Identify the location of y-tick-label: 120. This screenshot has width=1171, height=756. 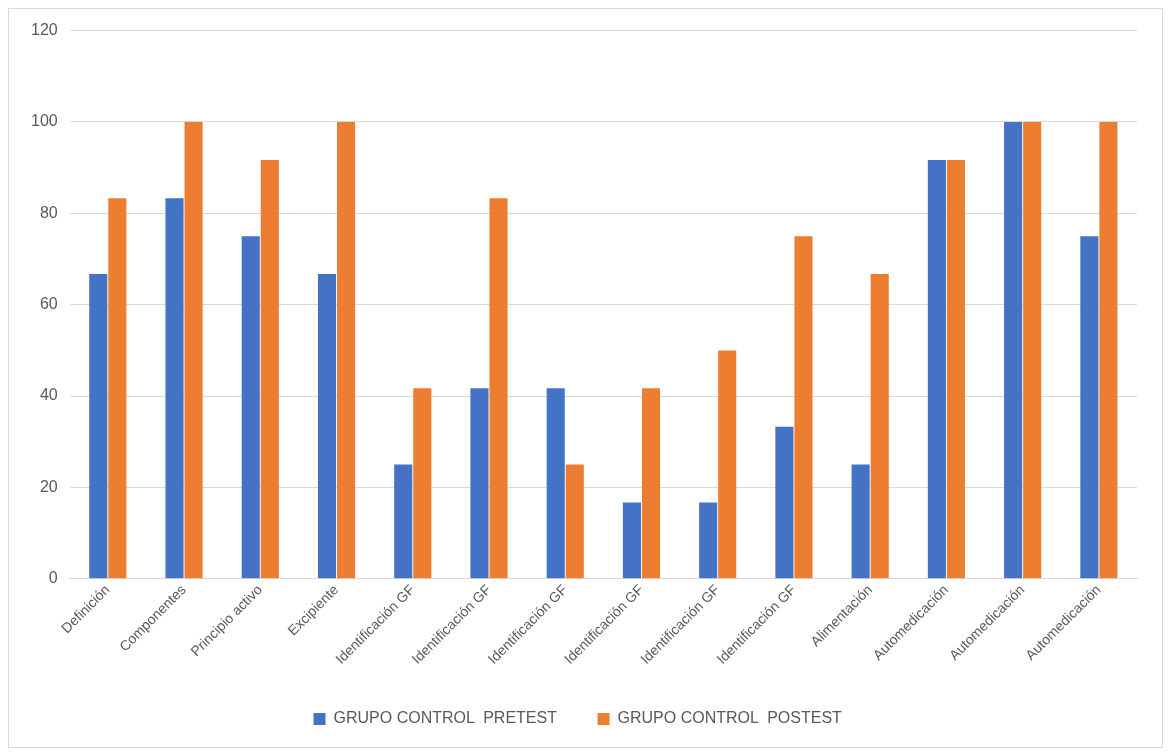
(44, 30).